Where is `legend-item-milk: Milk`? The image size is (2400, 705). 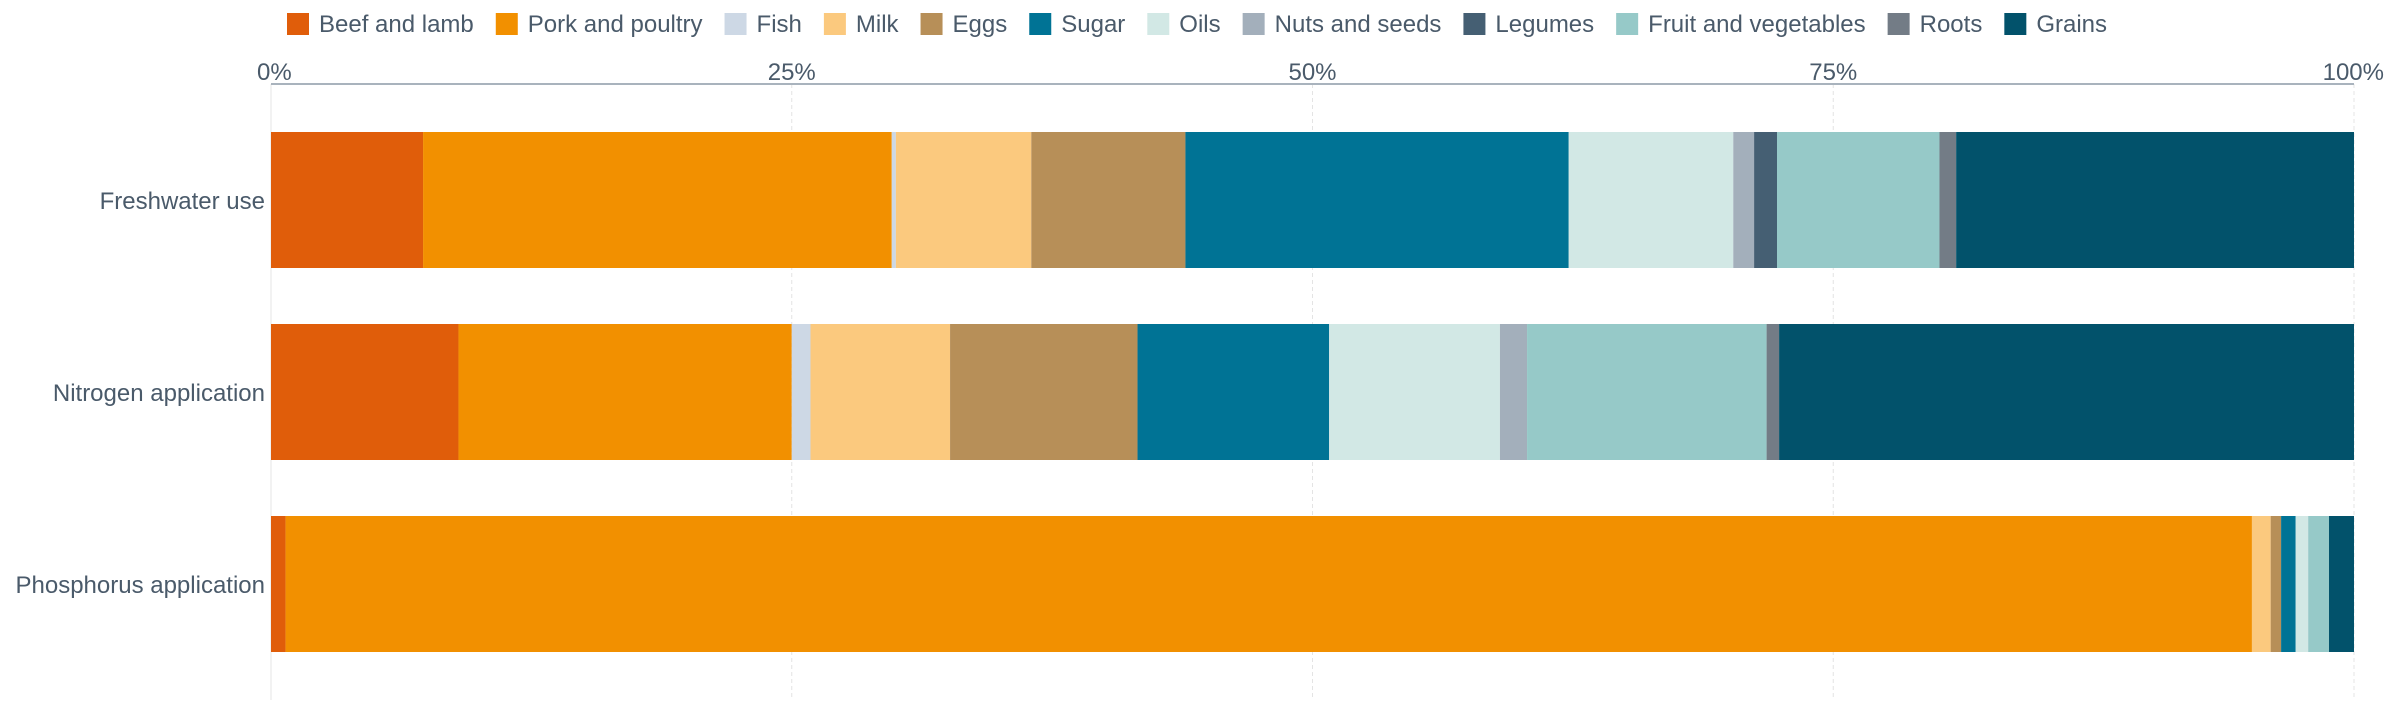
legend-item-milk: Milk is located at coordinates (861, 24).